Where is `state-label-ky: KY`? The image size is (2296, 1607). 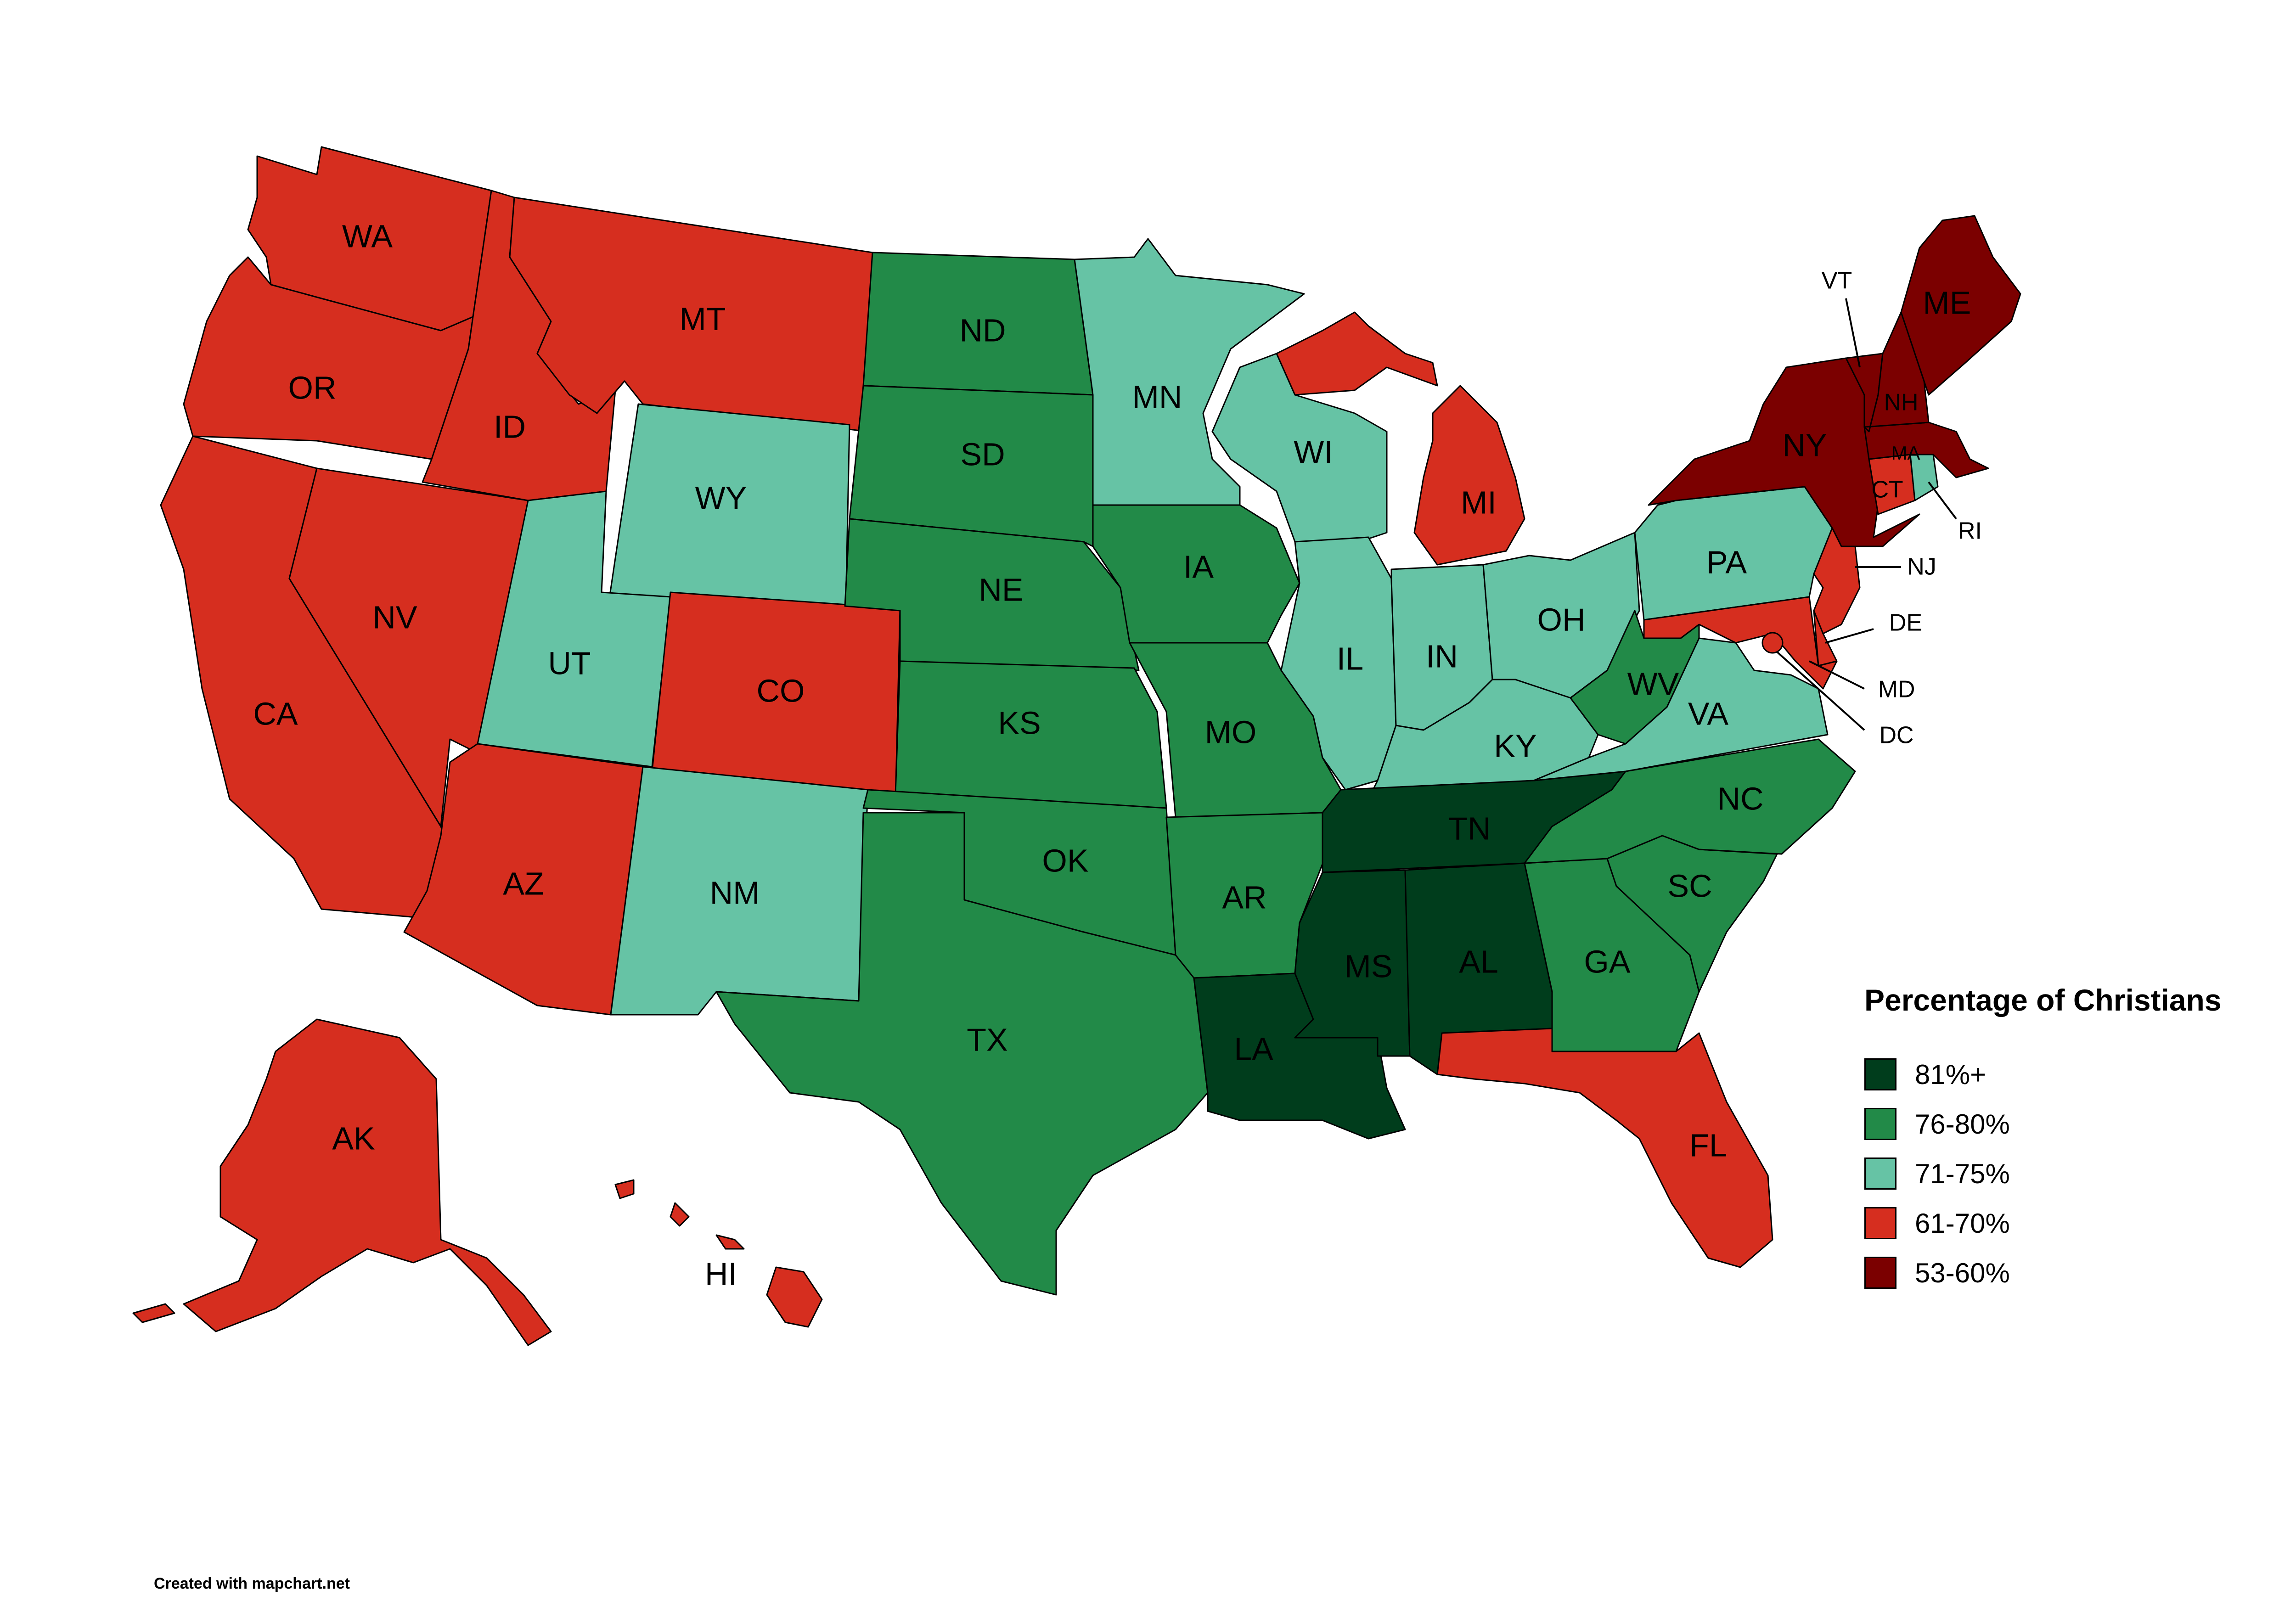
state-label-ky: KY is located at coordinates (1515, 746).